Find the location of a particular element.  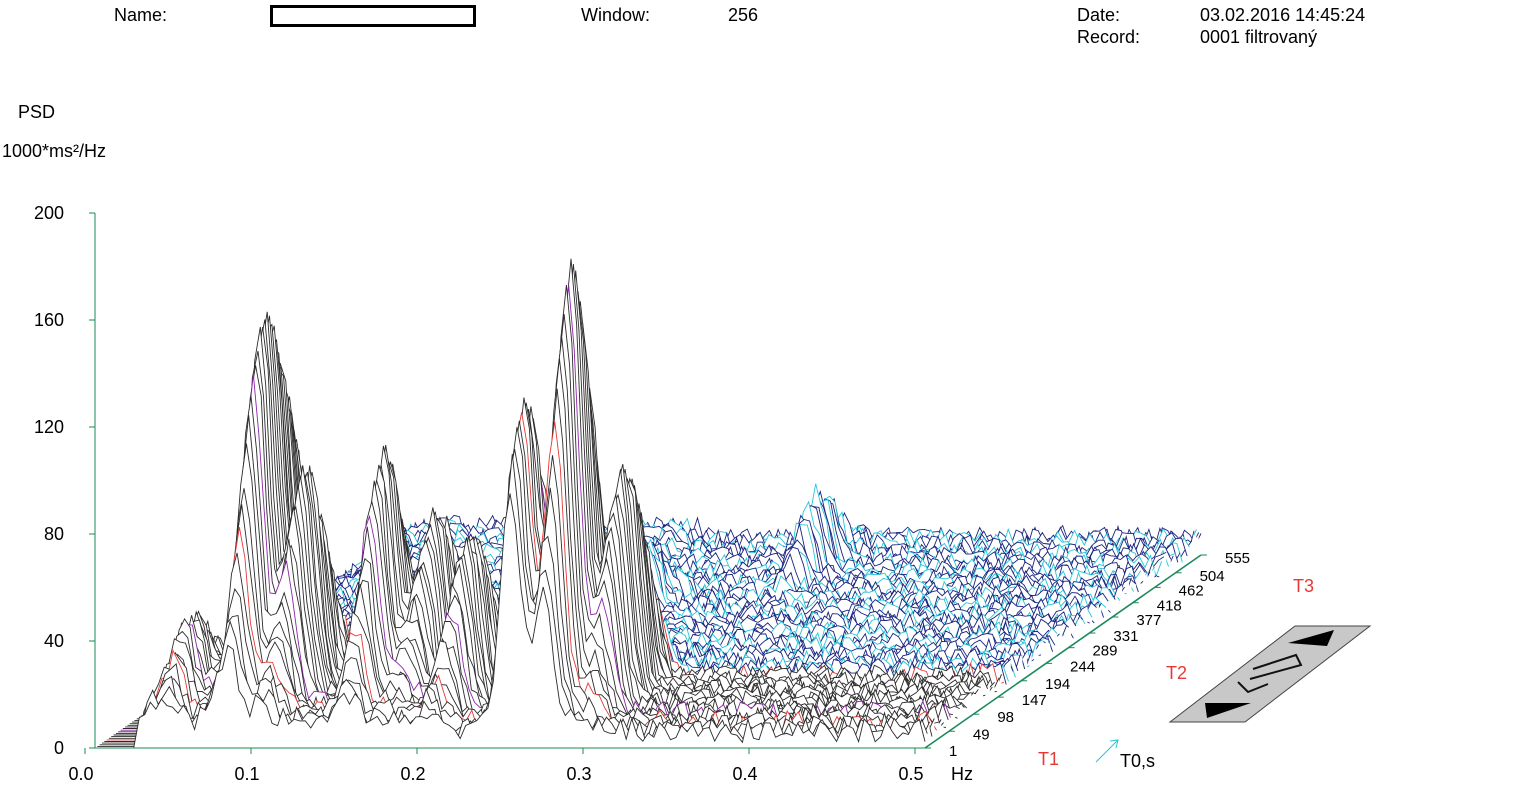

date-value: 03.02.2016 14:45:24 is located at coordinates (1283, 15).